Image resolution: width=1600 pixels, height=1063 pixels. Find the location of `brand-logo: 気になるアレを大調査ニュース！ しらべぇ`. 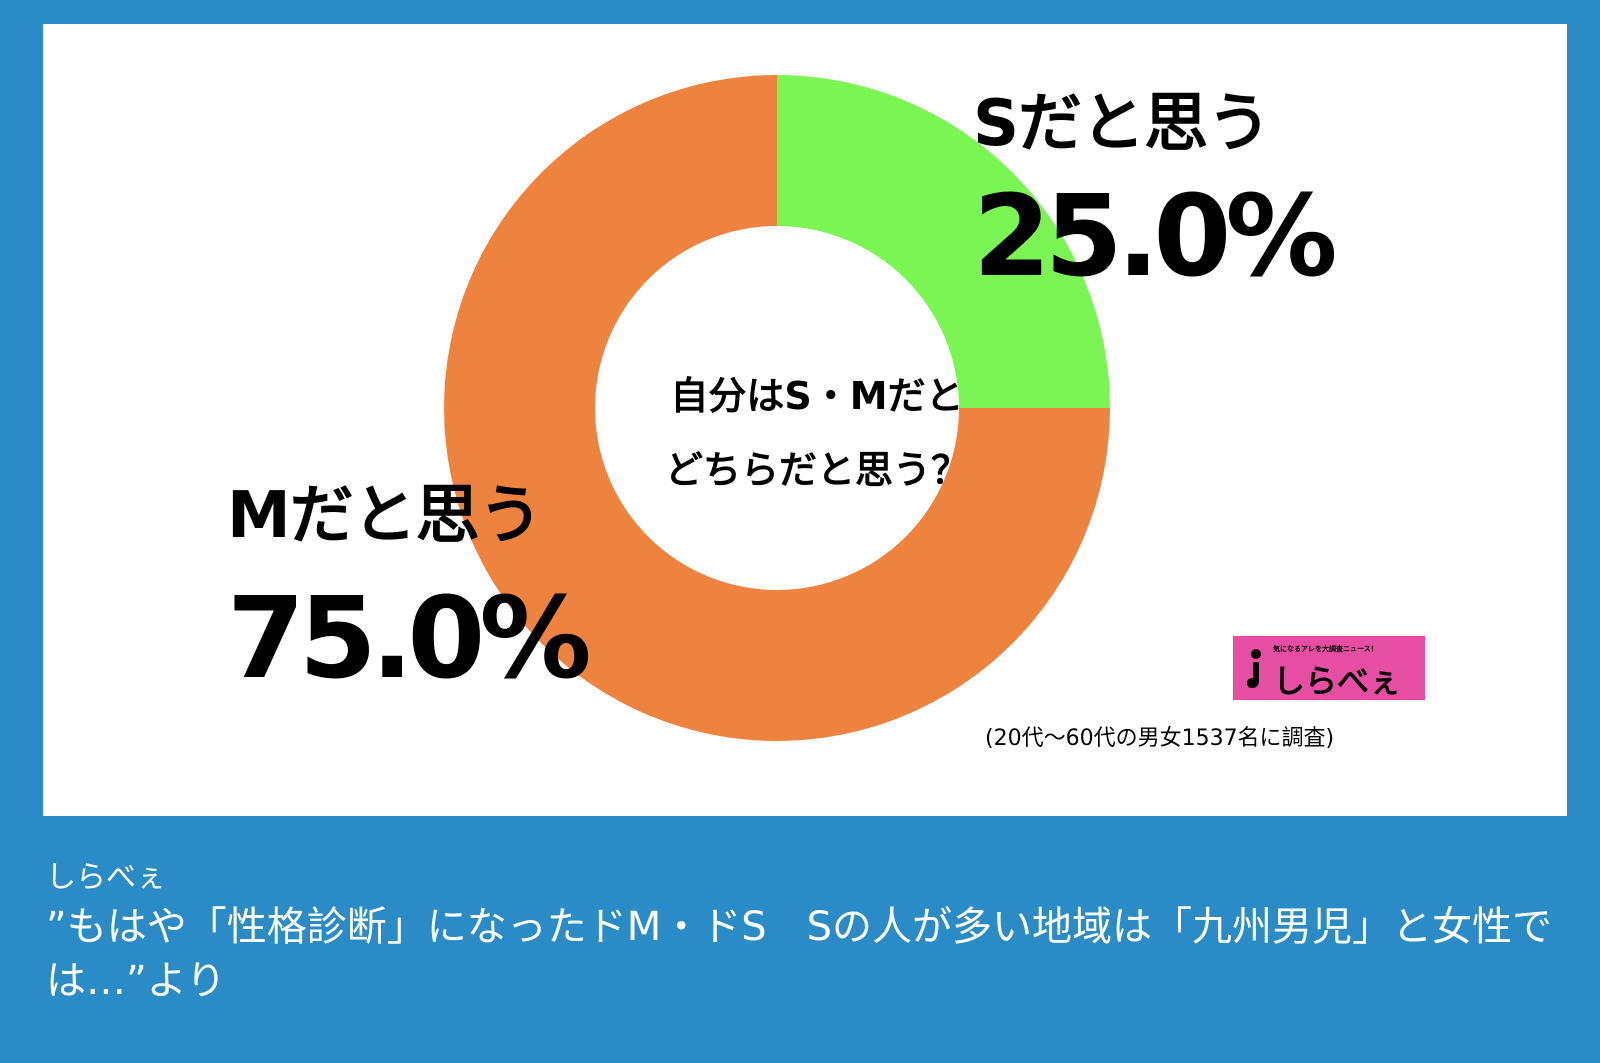

brand-logo: 気になるアレを大調査ニュース！ しらべぇ is located at coordinates (1329, 668).